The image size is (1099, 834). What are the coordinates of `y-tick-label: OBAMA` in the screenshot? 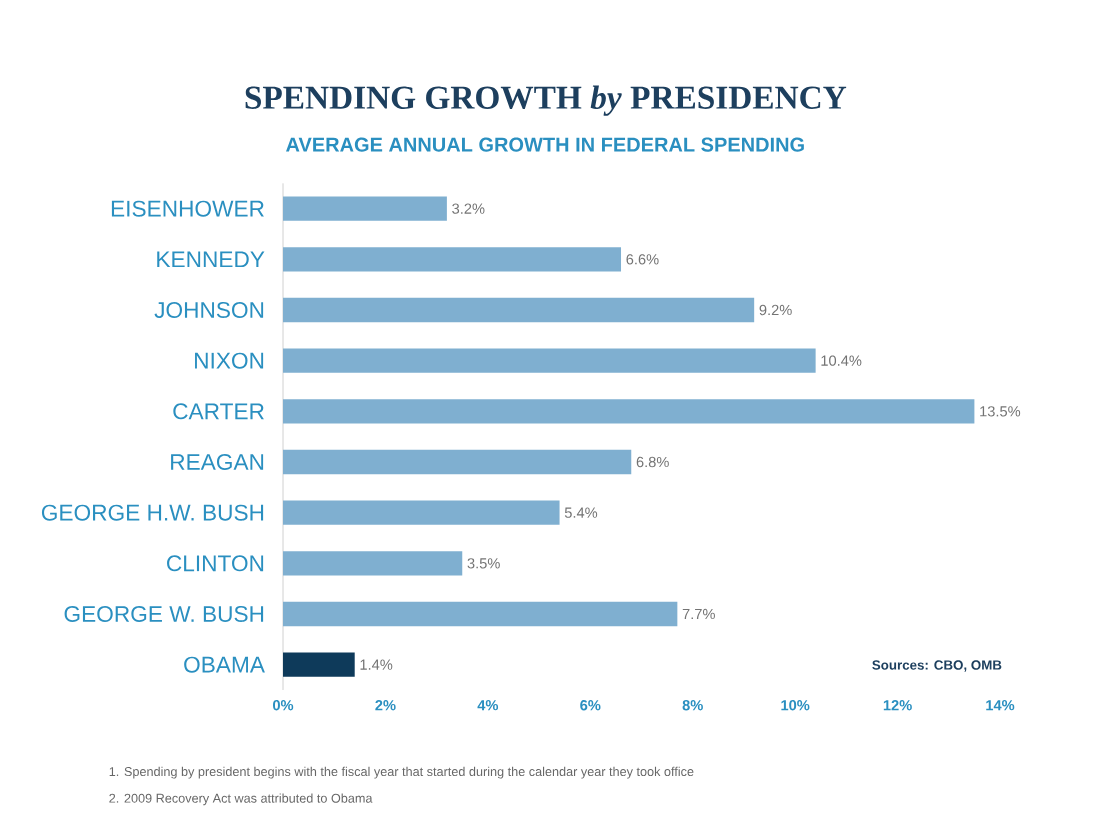 It's located at (224, 664).